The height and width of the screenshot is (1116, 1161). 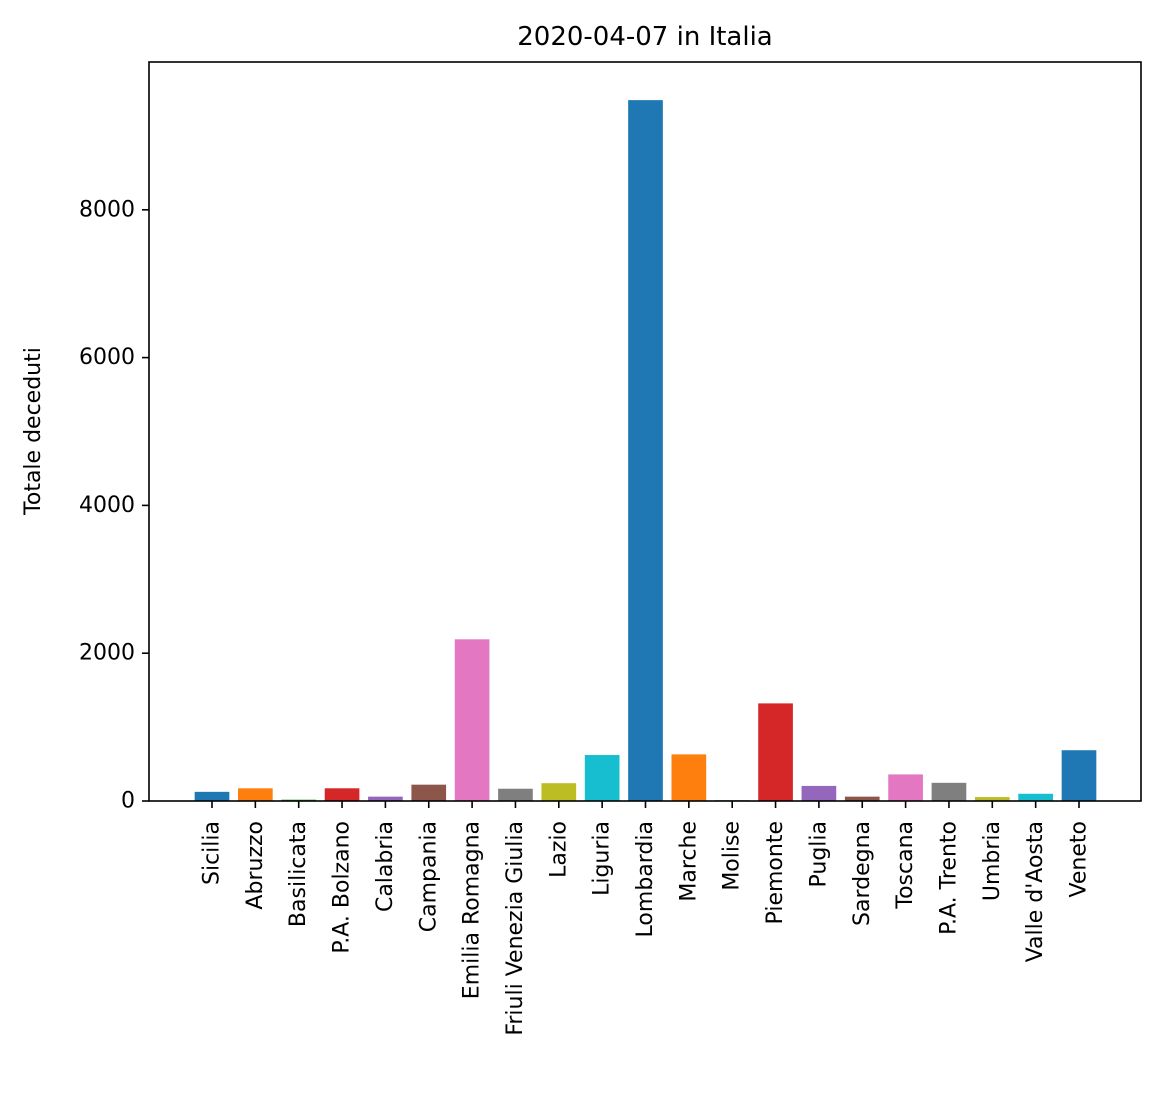 I want to click on y-tick-label: 6000, so click(x=107, y=357).